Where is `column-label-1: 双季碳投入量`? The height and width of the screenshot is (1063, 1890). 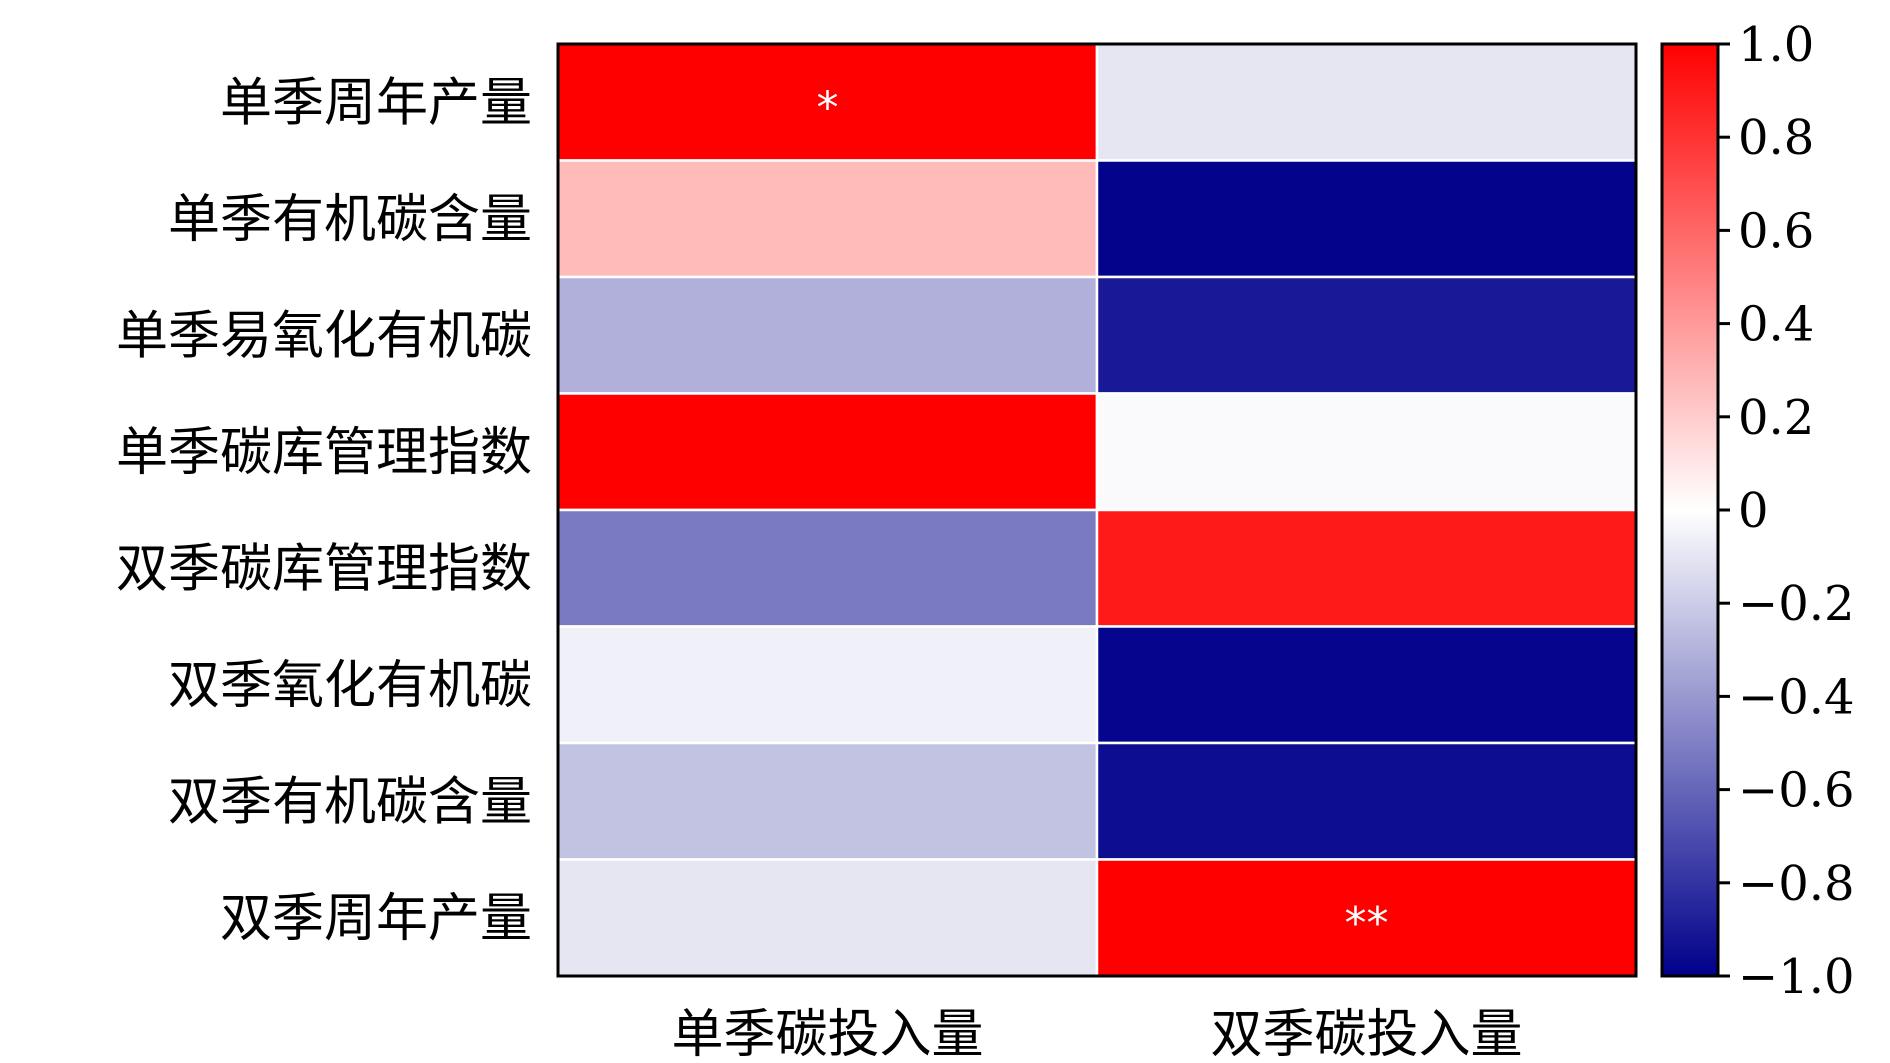
column-label-1: 双季碳投入量 is located at coordinates (1366, 1034).